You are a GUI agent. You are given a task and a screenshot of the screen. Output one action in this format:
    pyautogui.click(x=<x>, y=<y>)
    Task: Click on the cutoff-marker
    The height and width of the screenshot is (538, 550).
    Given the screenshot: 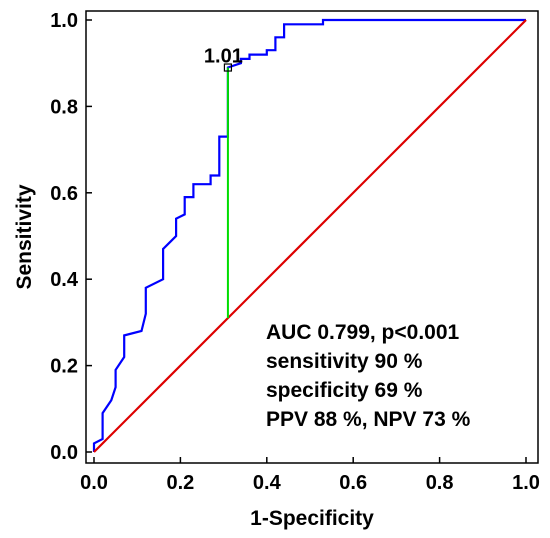 What is the action you would take?
    pyautogui.click(x=228, y=67)
    